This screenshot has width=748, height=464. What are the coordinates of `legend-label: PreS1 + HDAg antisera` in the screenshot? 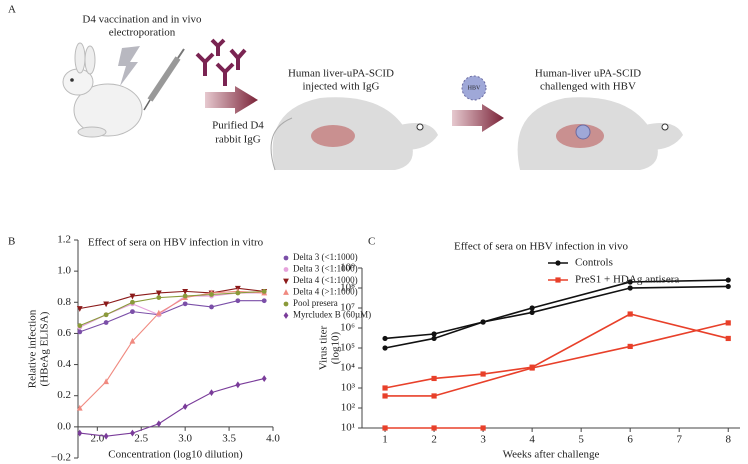 It's located at (627, 280).